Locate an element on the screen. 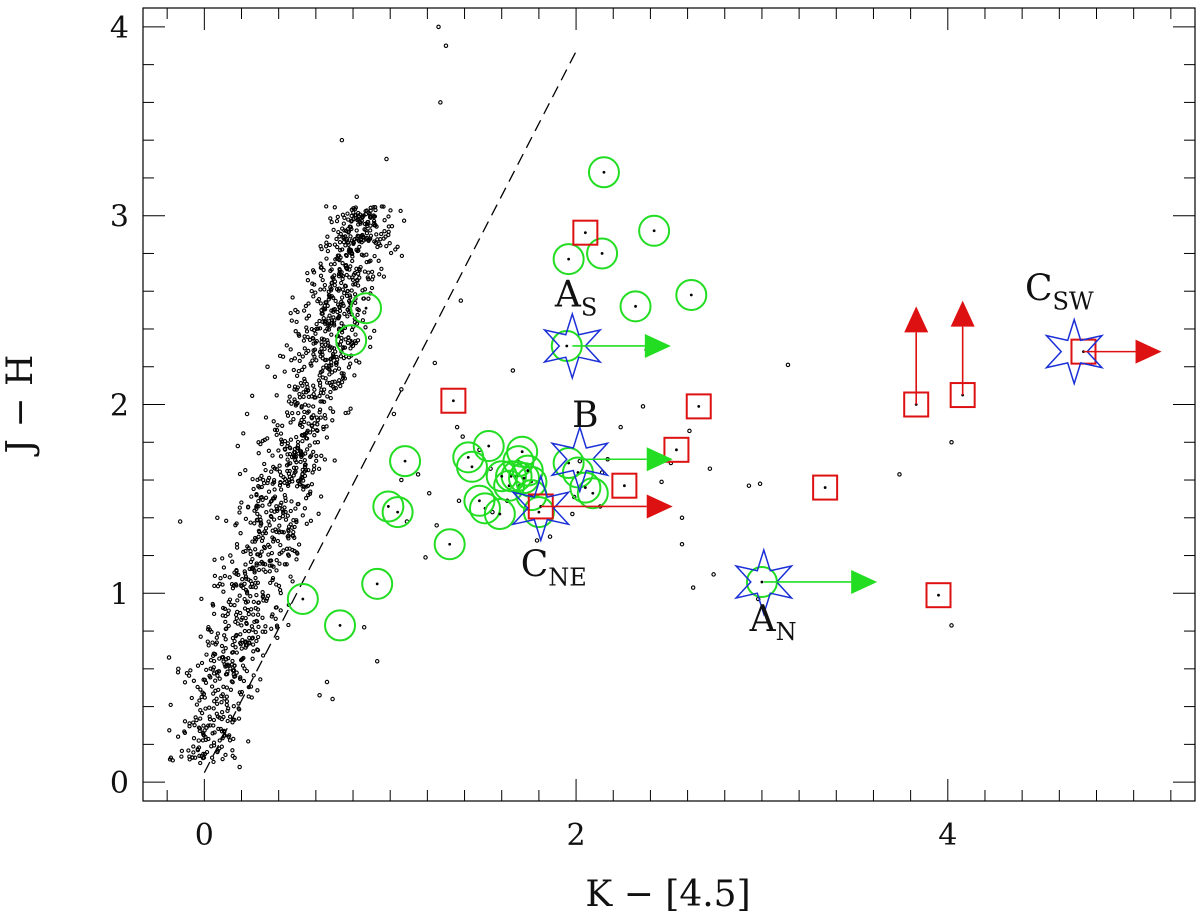 Image resolution: width=1200 pixels, height=920 pixels. y-tick-label: 0 is located at coordinates (119, 783).